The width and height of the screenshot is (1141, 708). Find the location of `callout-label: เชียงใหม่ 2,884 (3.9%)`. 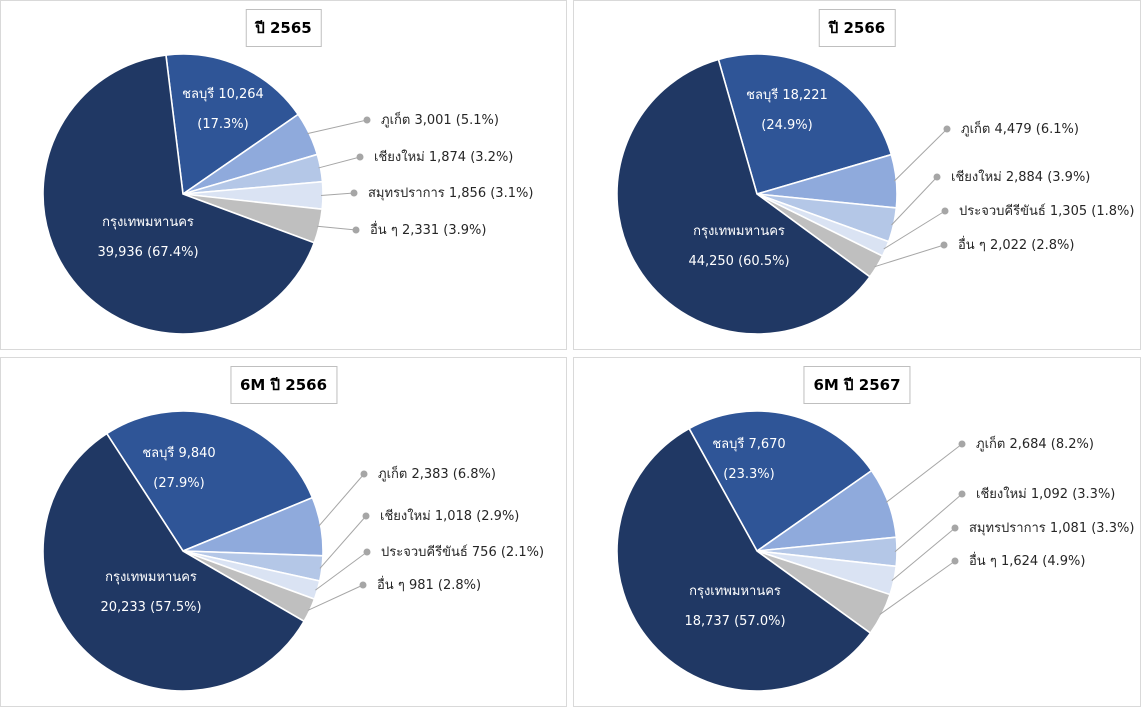

callout-label: เชียงใหม่ 2,884 (3.9%) is located at coordinates (1020, 177).